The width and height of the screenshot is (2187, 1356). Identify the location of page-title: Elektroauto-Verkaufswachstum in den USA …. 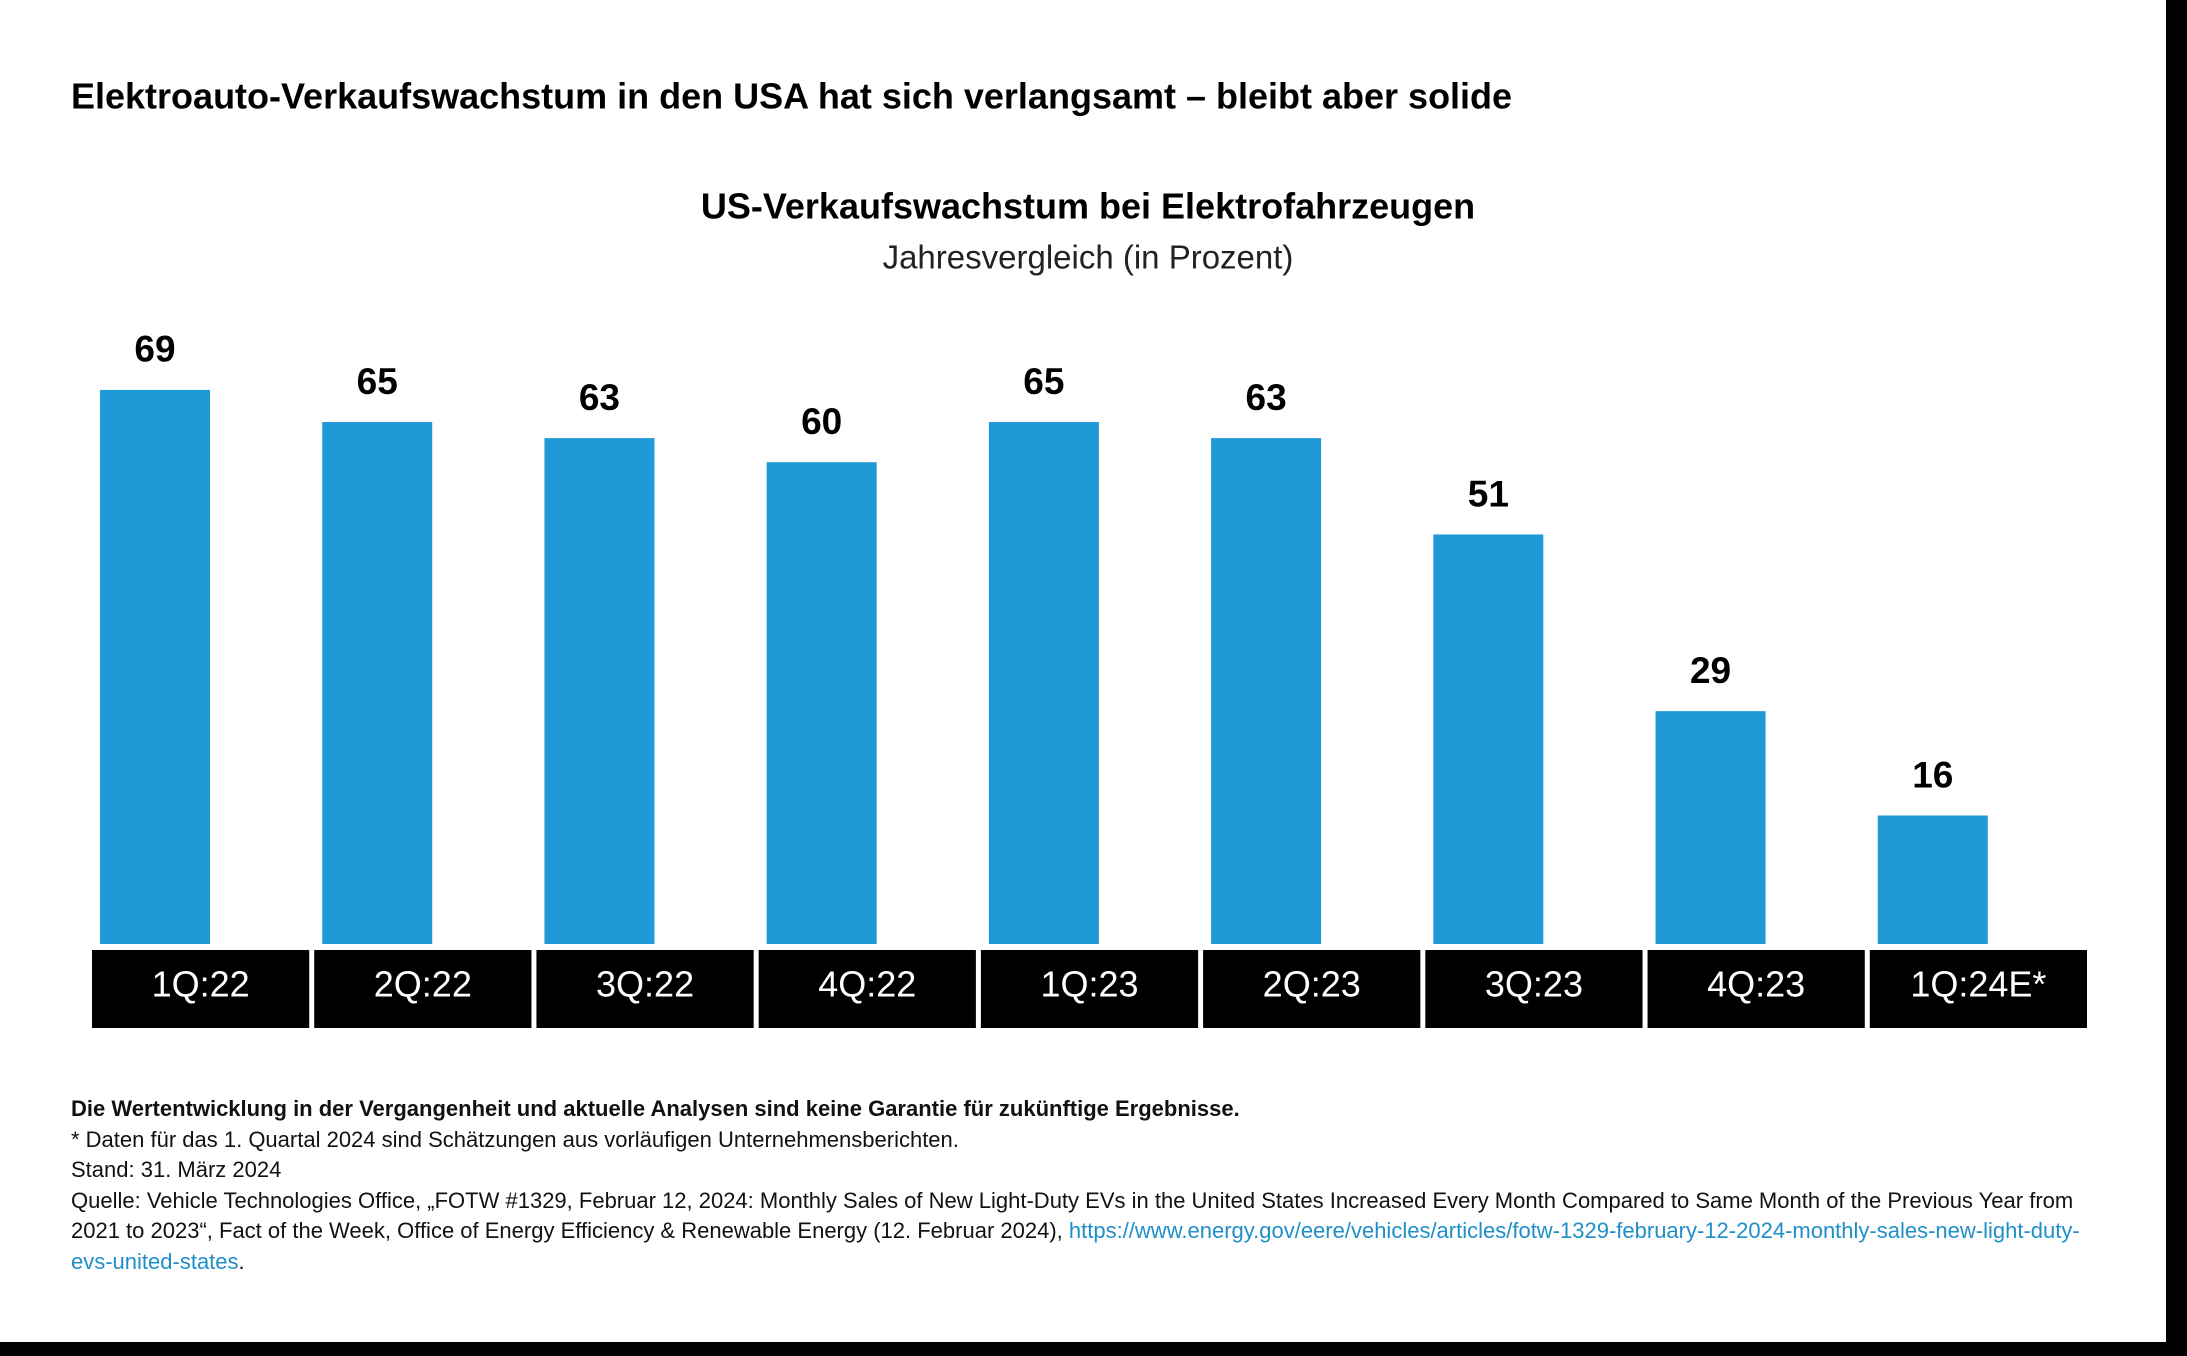
(791, 96).